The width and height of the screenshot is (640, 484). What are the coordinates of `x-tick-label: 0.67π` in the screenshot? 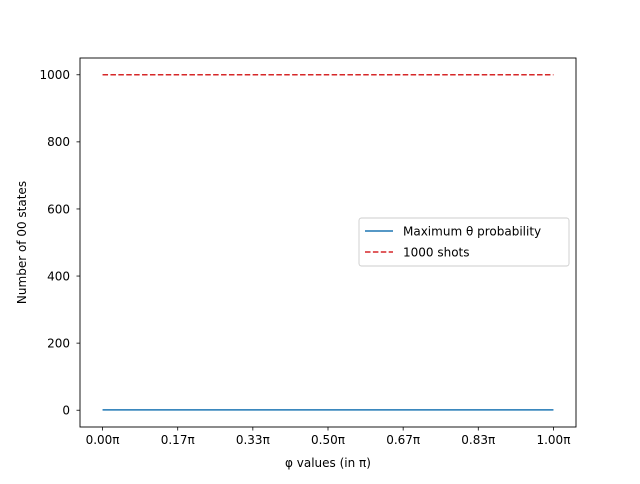 It's located at (403, 440).